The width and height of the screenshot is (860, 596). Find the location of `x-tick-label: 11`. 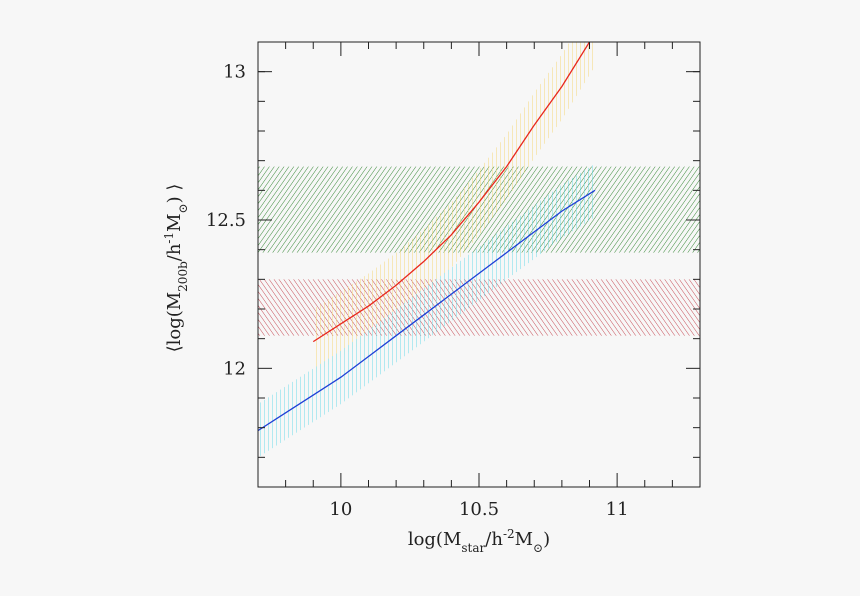

x-tick-label: 11 is located at coordinates (617, 509).